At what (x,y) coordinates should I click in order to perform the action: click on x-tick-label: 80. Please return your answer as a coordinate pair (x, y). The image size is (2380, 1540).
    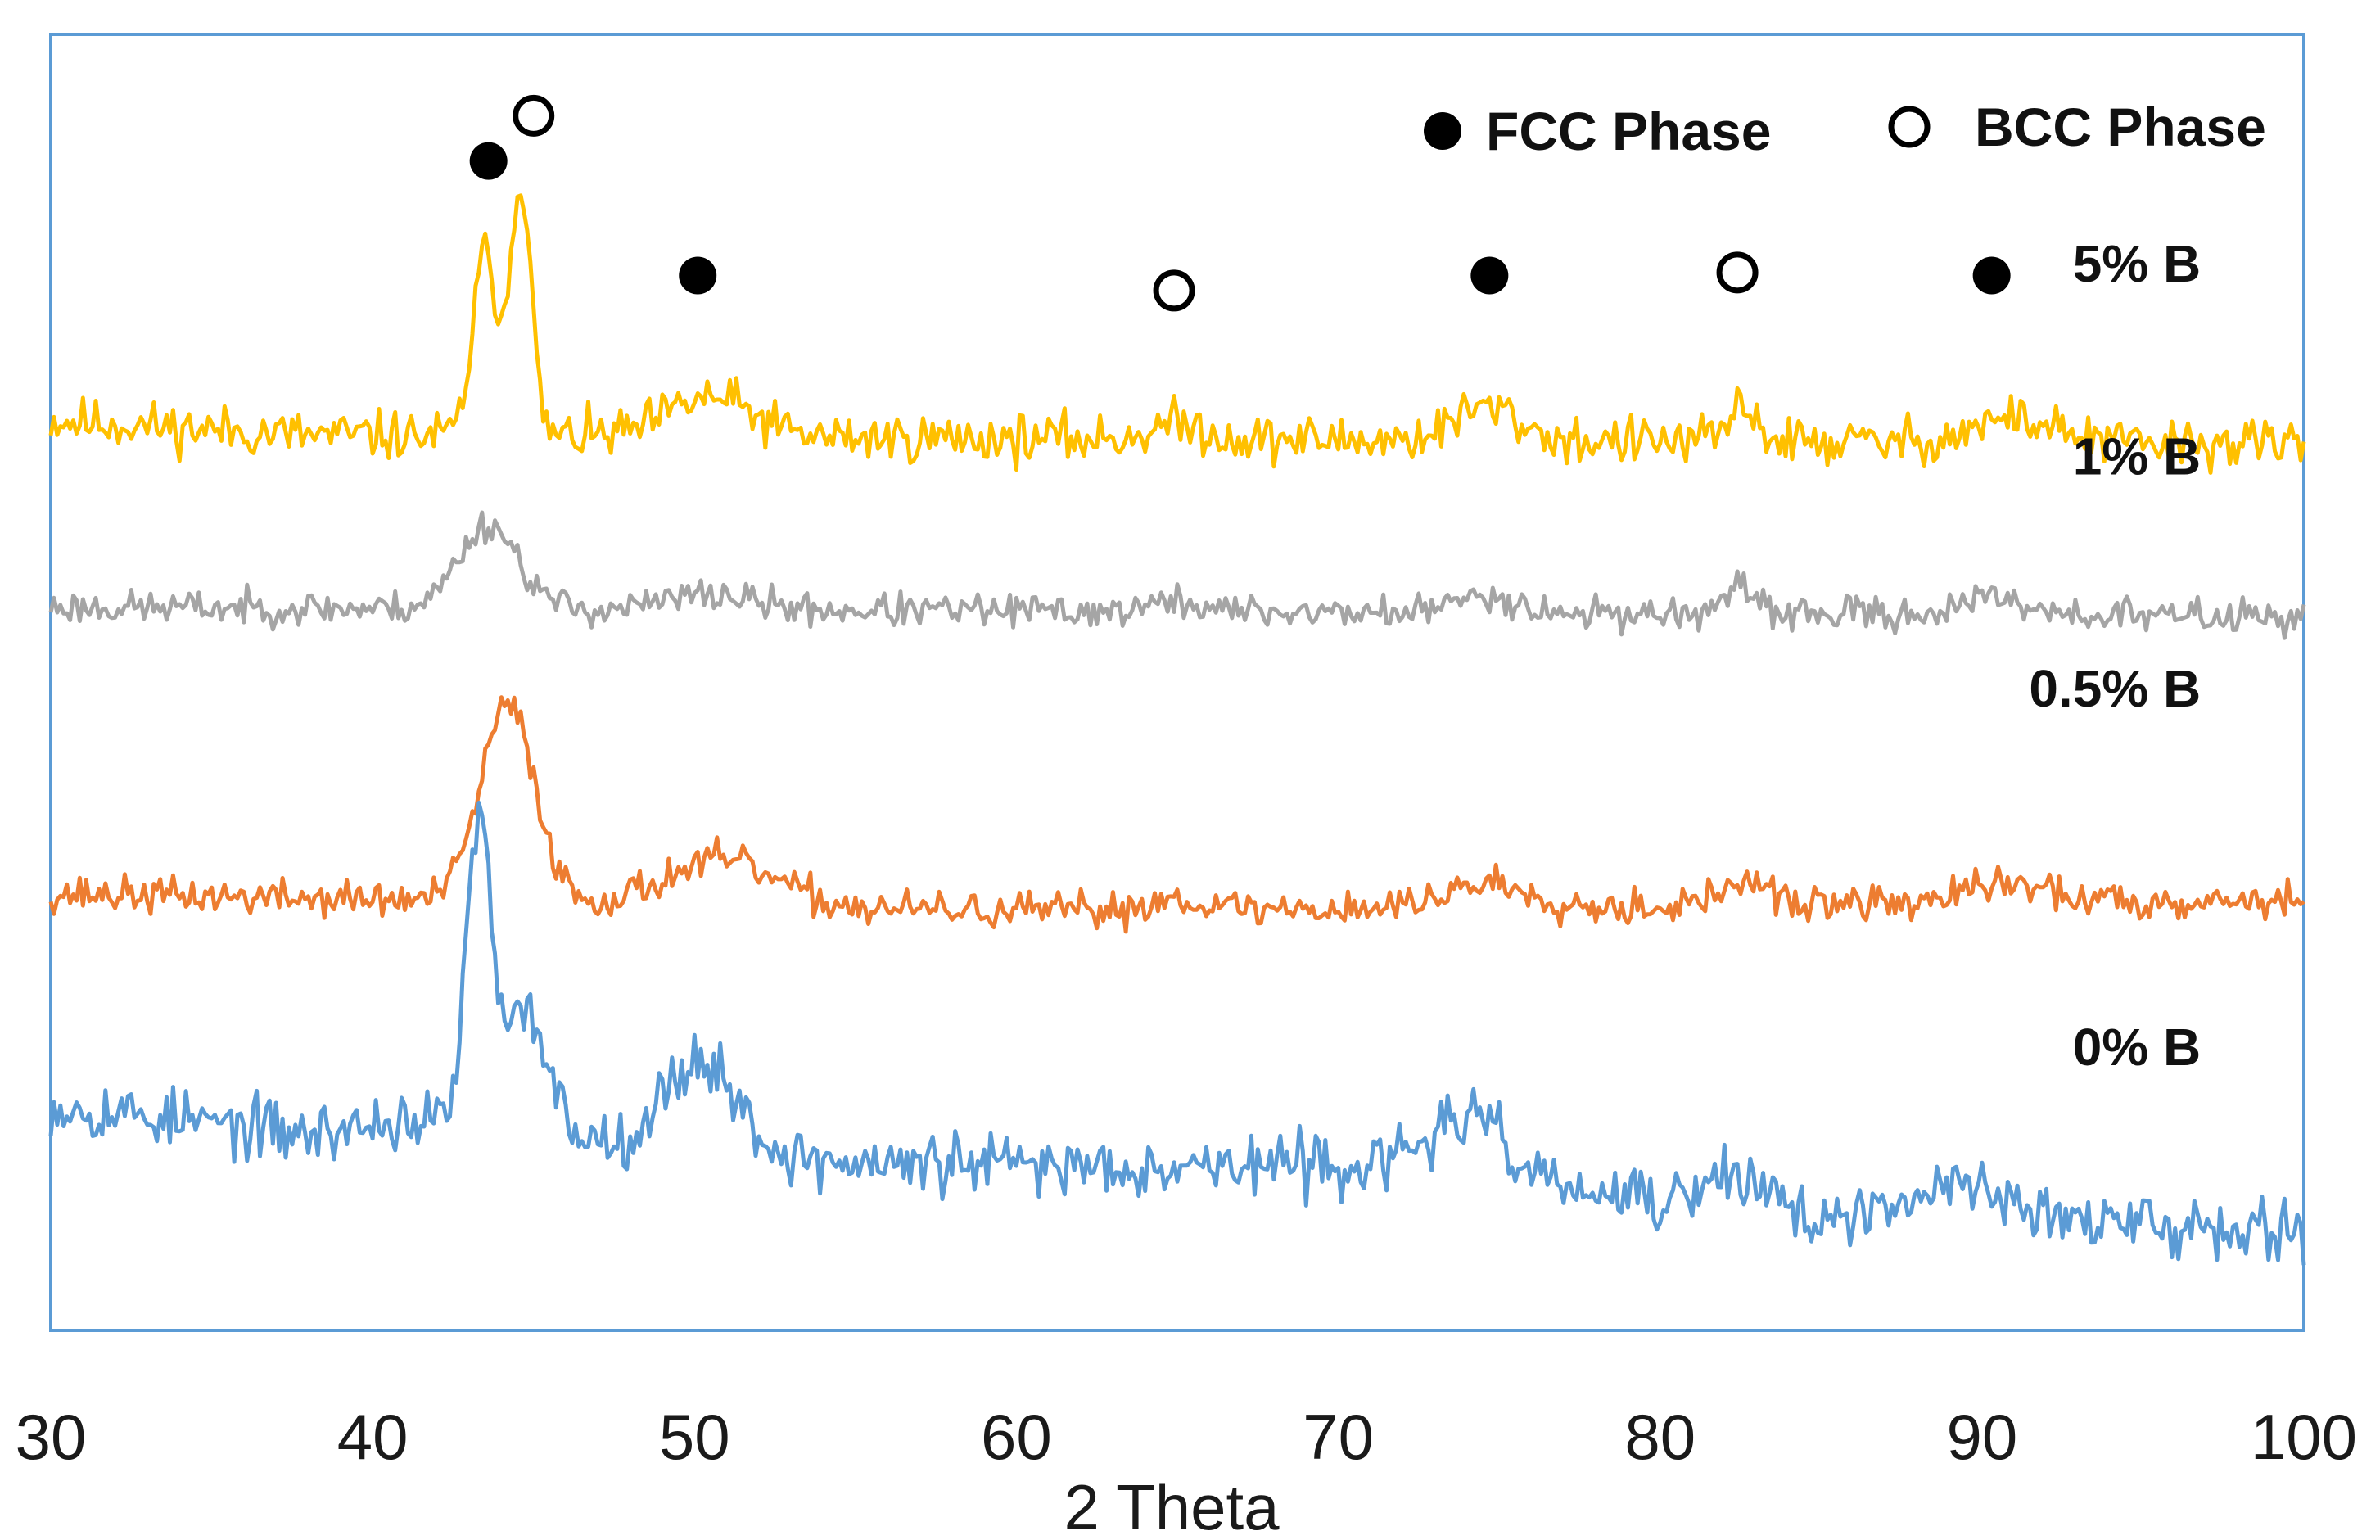
    Looking at the image, I should click on (1660, 1437).